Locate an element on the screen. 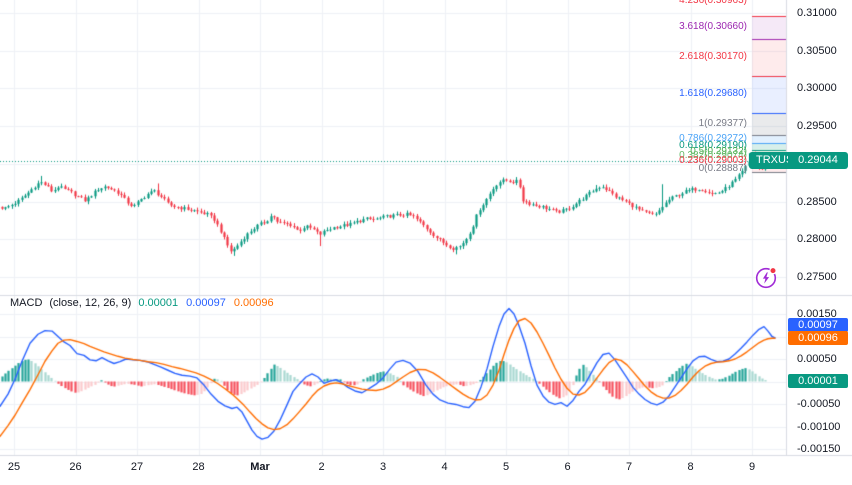 This screenshot has width=852, height=485. fib-level-label: 3.618(0.30660) is located at coordinates (713, 27).